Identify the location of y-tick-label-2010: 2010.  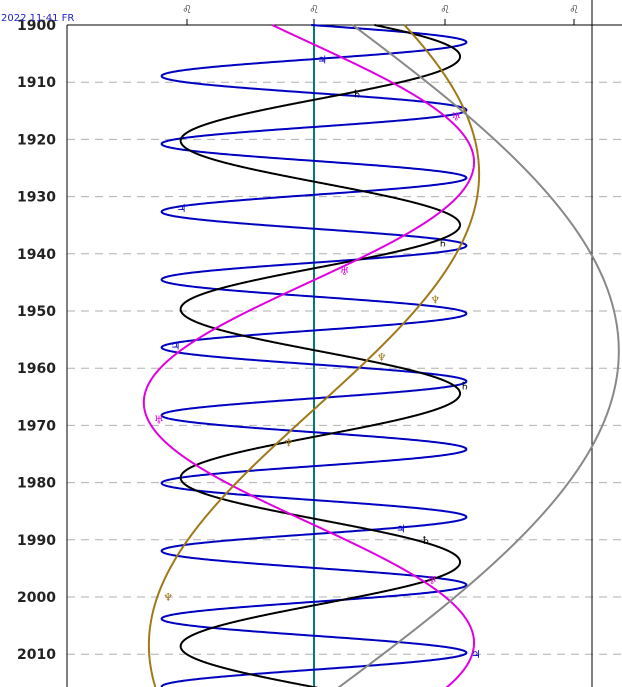
(36, 655).